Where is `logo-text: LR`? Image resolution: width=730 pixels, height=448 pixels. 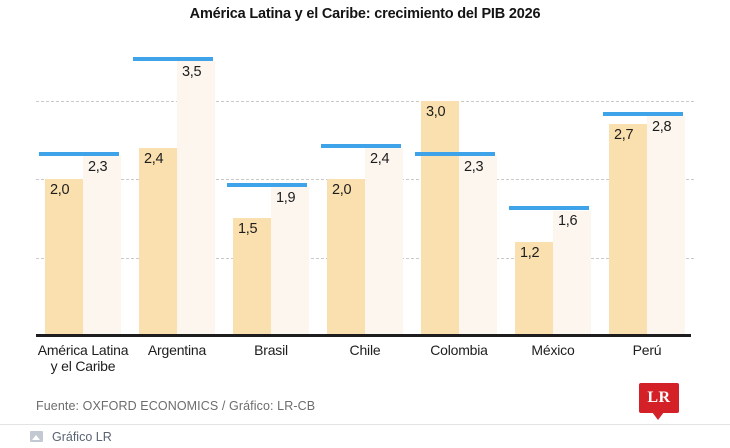
logo-text: LR is located at coordinates (659, 397).